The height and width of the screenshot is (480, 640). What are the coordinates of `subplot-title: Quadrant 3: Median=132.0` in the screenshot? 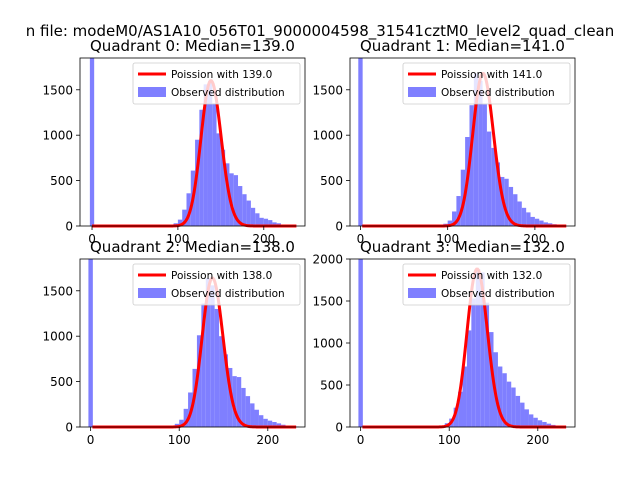 It's located at (462, 247).